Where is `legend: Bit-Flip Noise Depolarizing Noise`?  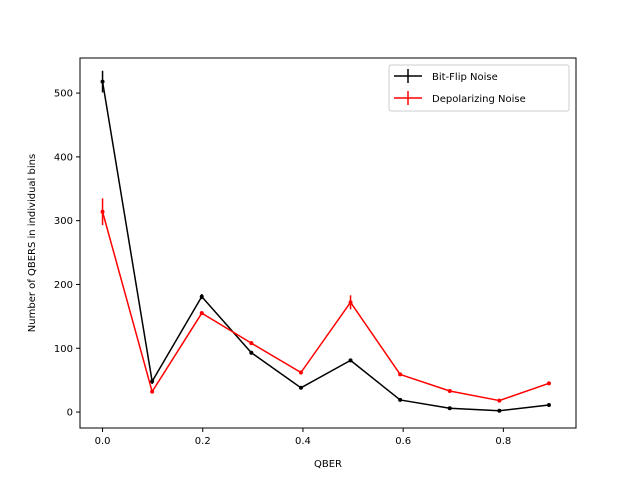 legend: Bit-Flip Noise Depolarizing Noise is located at coordinates (479, 88).